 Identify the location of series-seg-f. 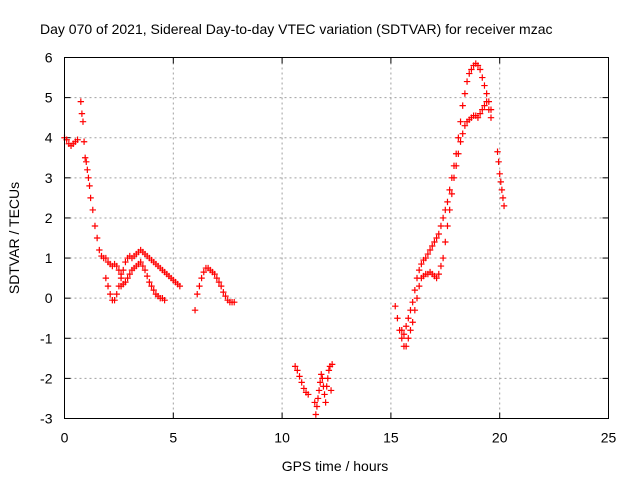
(301, 380).